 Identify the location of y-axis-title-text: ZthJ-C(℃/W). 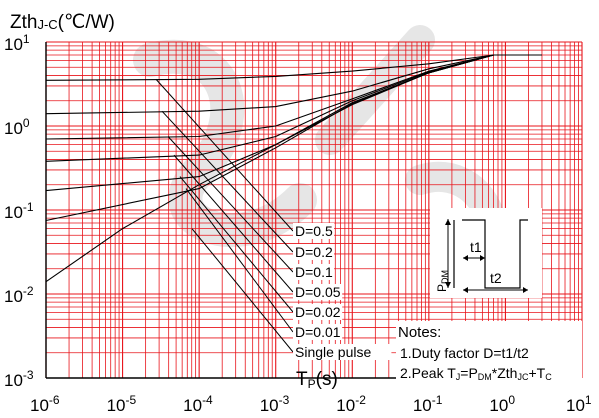
(62, 22).